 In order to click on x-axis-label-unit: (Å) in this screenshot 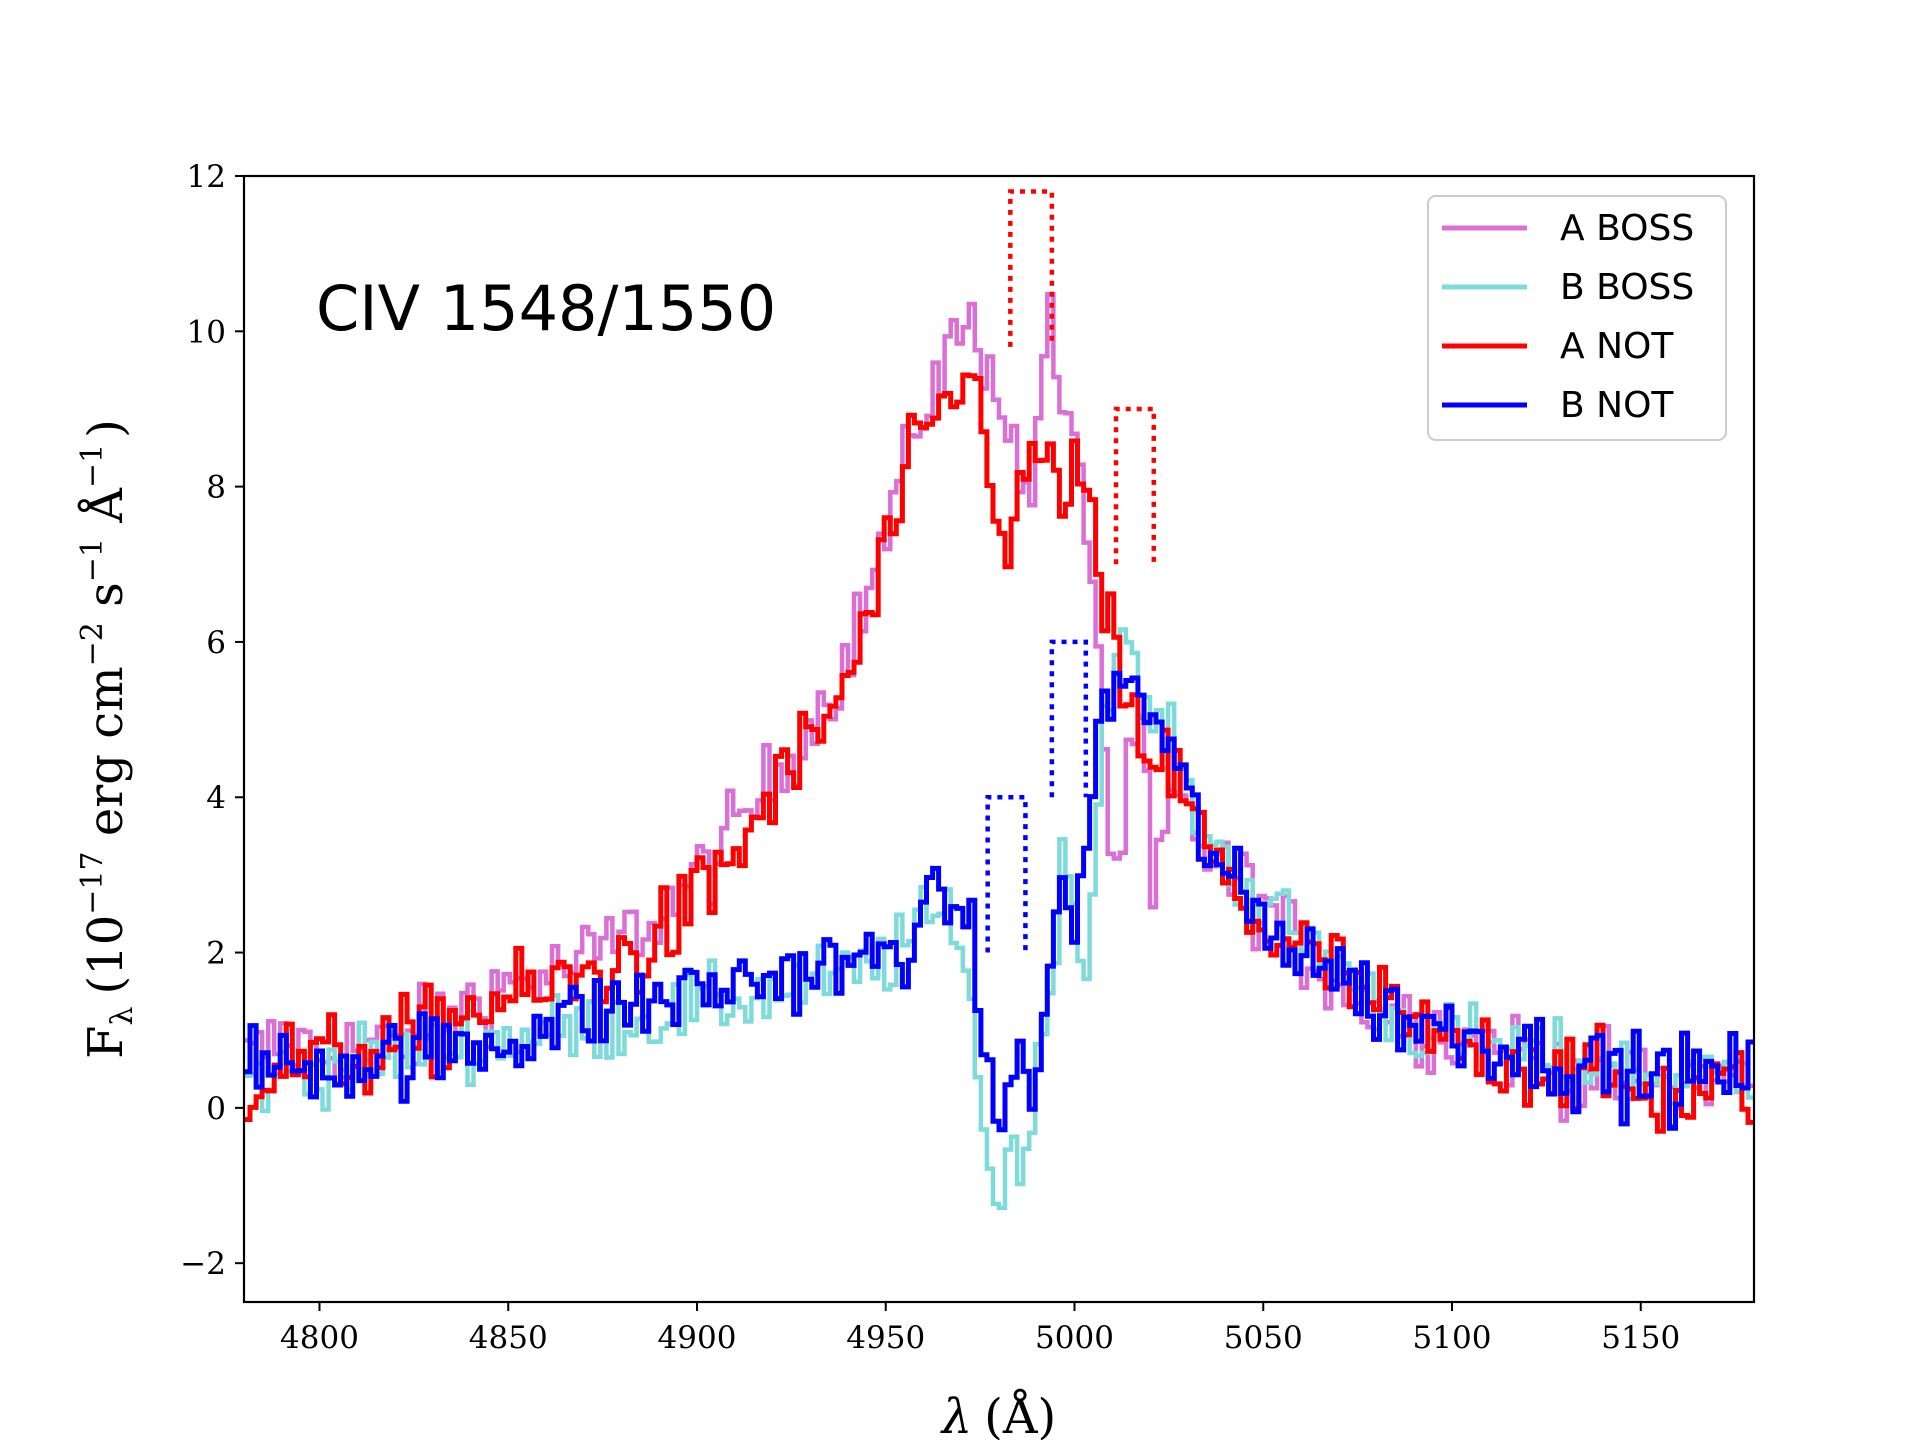, I will do `click(1020, 1414)`.